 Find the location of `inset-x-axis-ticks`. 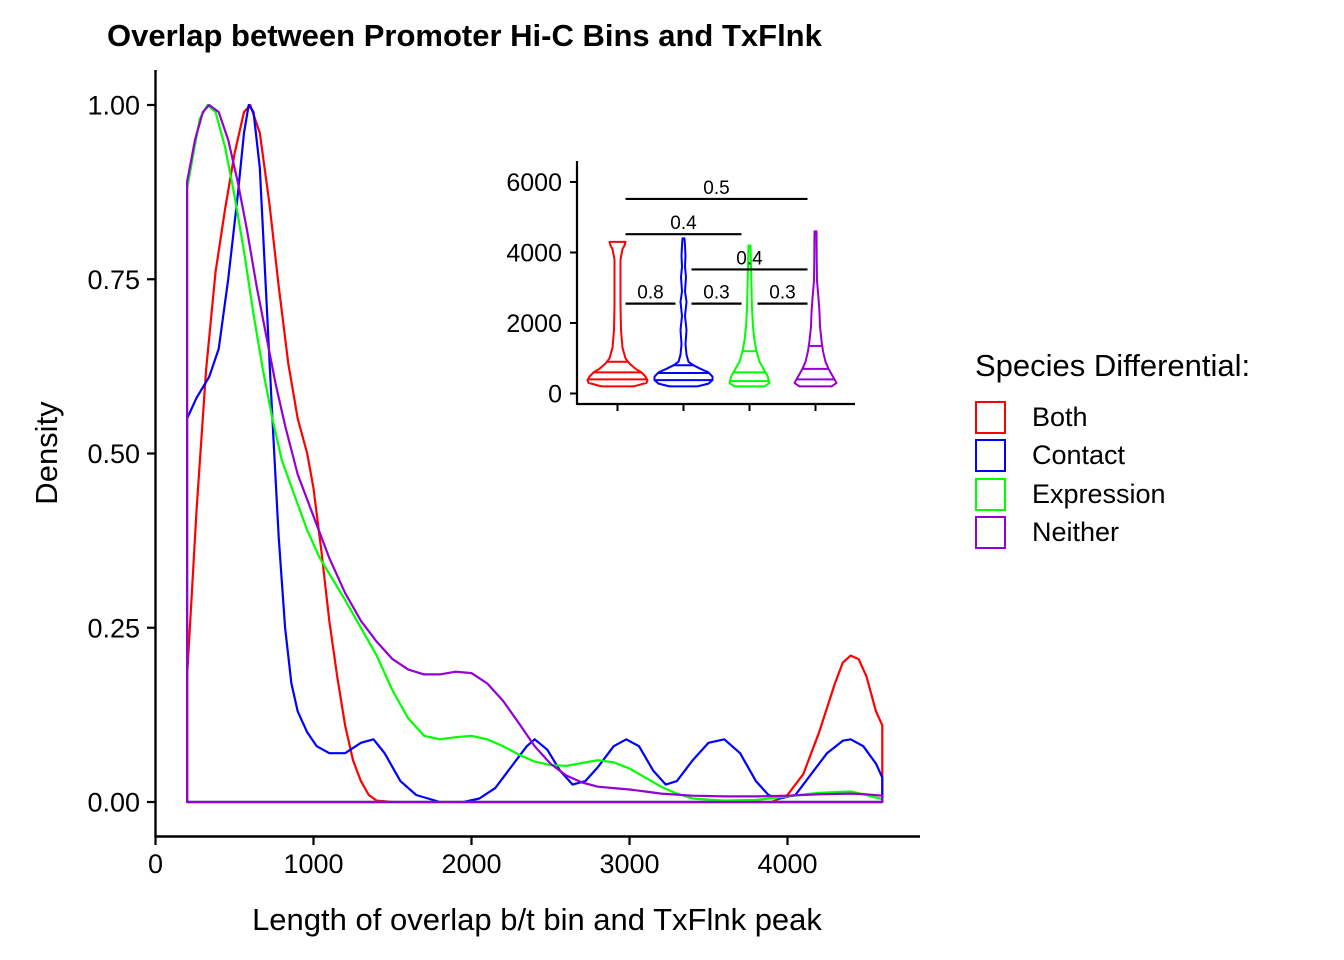

inset-x-axis-ticks is located at coordinates (716, 407).